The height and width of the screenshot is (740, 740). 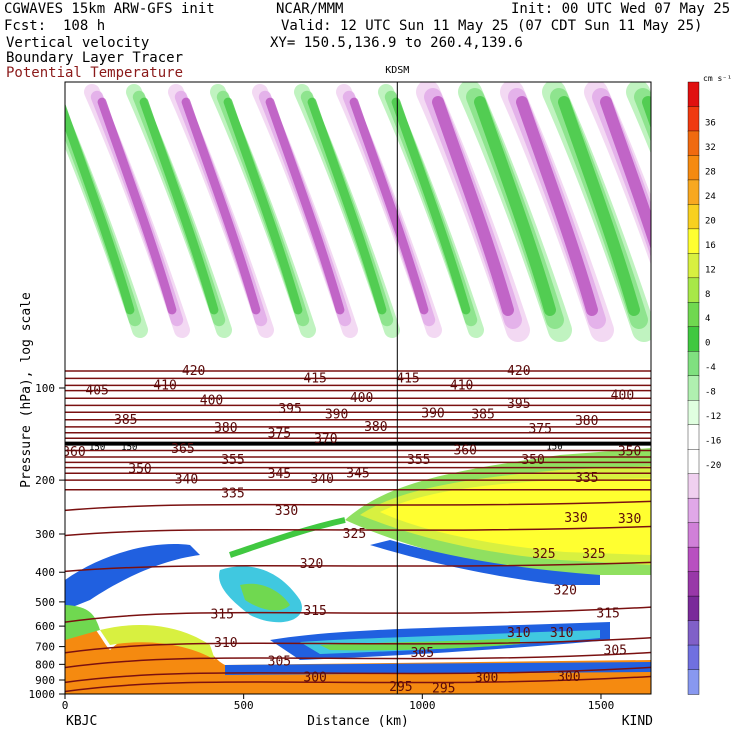 I want to click on y-tick-label: 100, so click(x=45, y=388).